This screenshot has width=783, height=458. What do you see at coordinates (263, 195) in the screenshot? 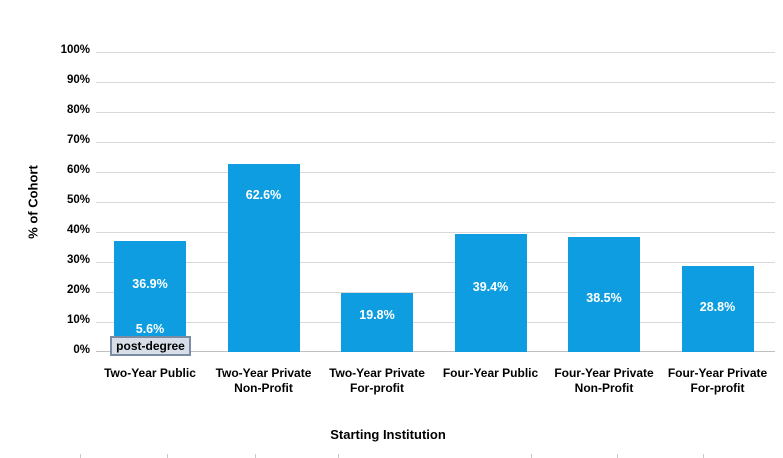
I see `bar-value-label: 62.6%` at bounding box center [263, 195].